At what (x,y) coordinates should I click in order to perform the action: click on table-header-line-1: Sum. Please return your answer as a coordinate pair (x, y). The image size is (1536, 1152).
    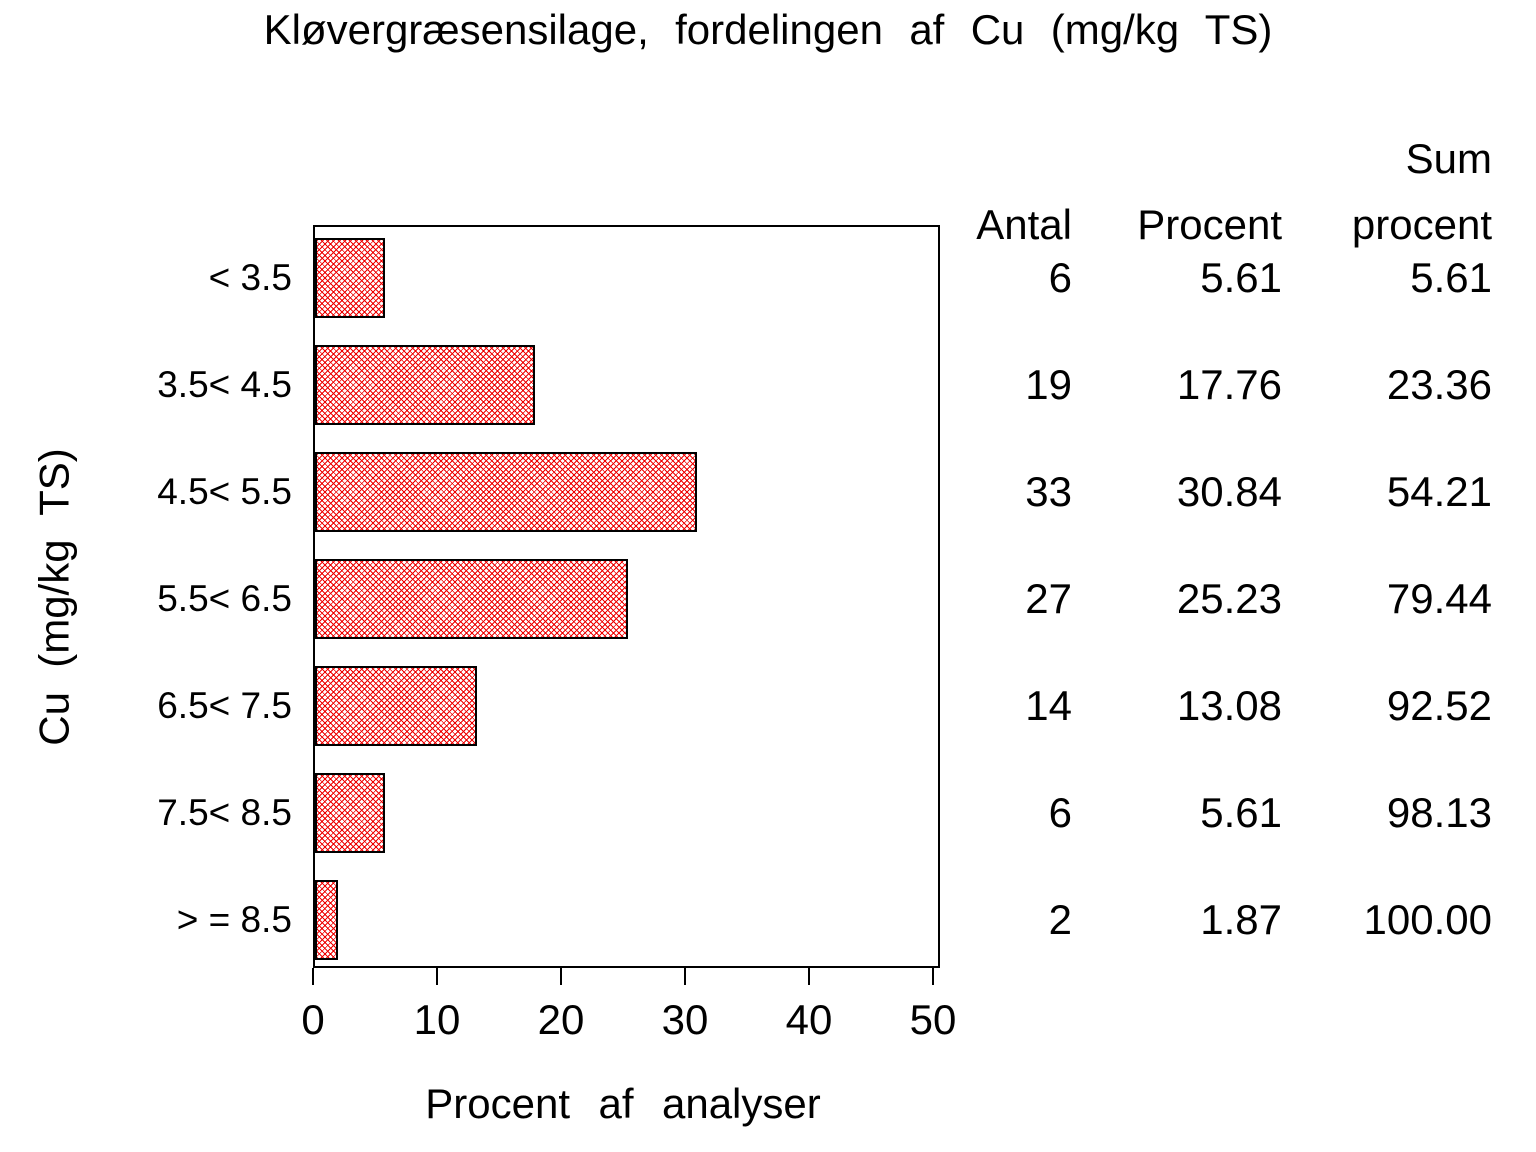
    Looking at the image, I should click on (1226, 159).